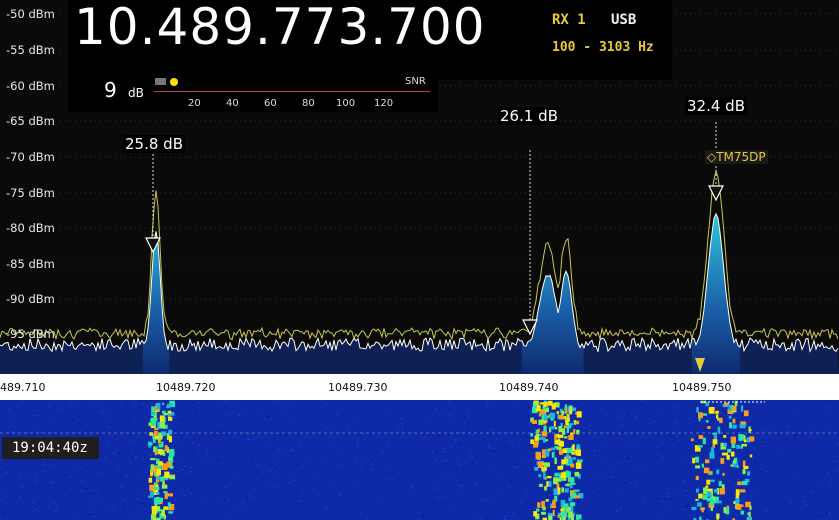 The image size is (839, 520). I want to click on dbm-label: -80 dBm, so click(30, 228).